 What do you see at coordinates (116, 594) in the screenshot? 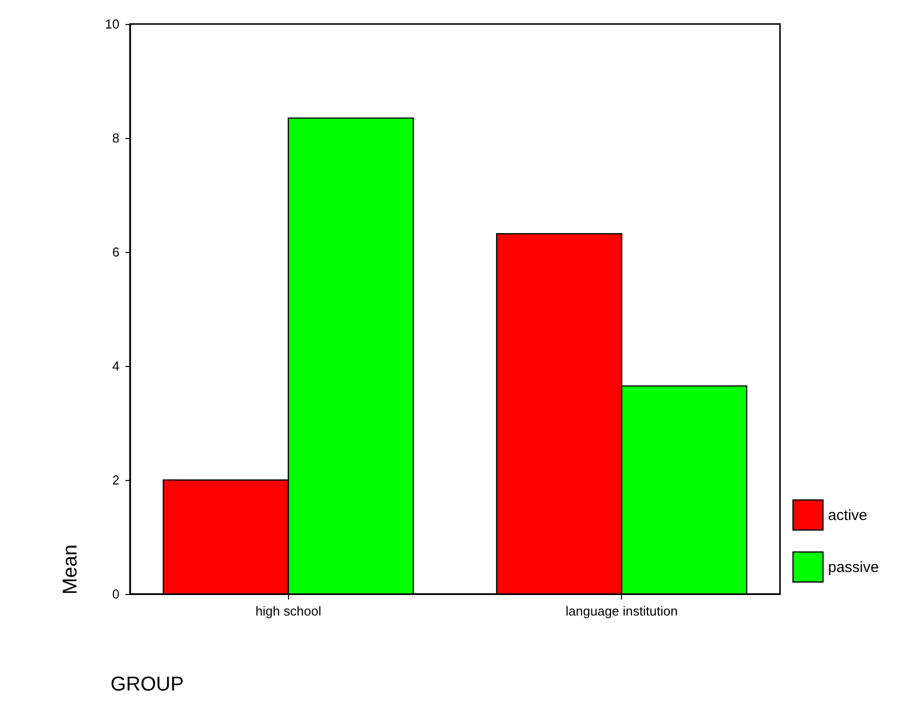
I see `y-tick-label: 0` at bounding box center [116, 594].